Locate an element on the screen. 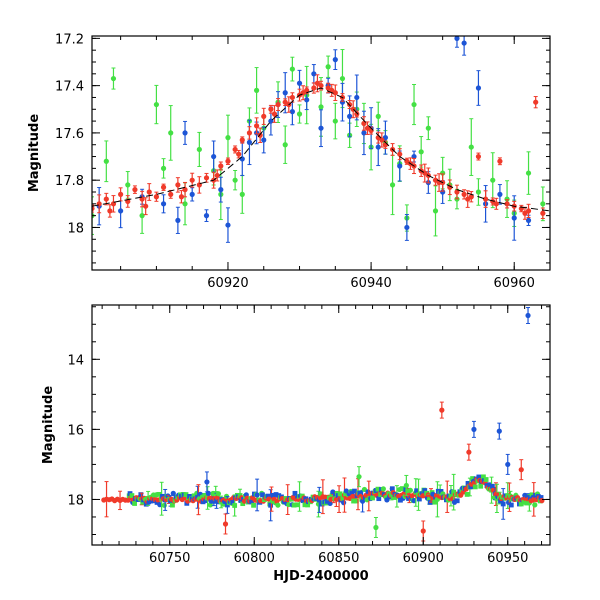  y-tick-label-1-0: 14 is located at coordinates (75, 360).